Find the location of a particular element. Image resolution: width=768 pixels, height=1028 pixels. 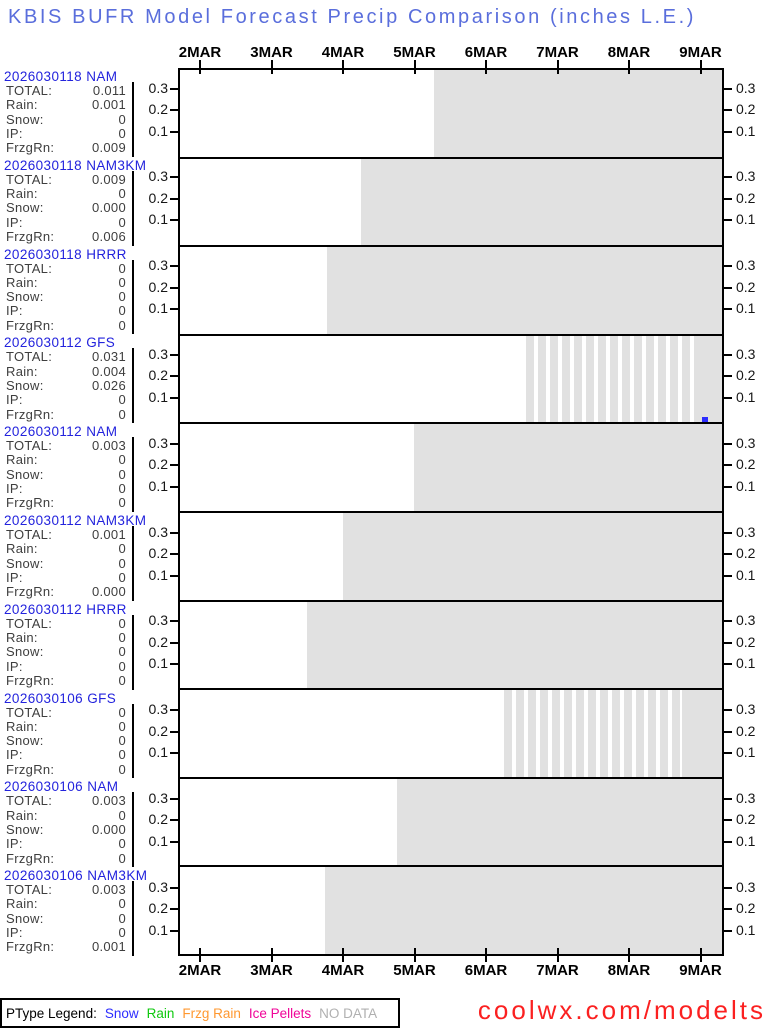

no-data-striped-region is located at coordinates (593, 733).